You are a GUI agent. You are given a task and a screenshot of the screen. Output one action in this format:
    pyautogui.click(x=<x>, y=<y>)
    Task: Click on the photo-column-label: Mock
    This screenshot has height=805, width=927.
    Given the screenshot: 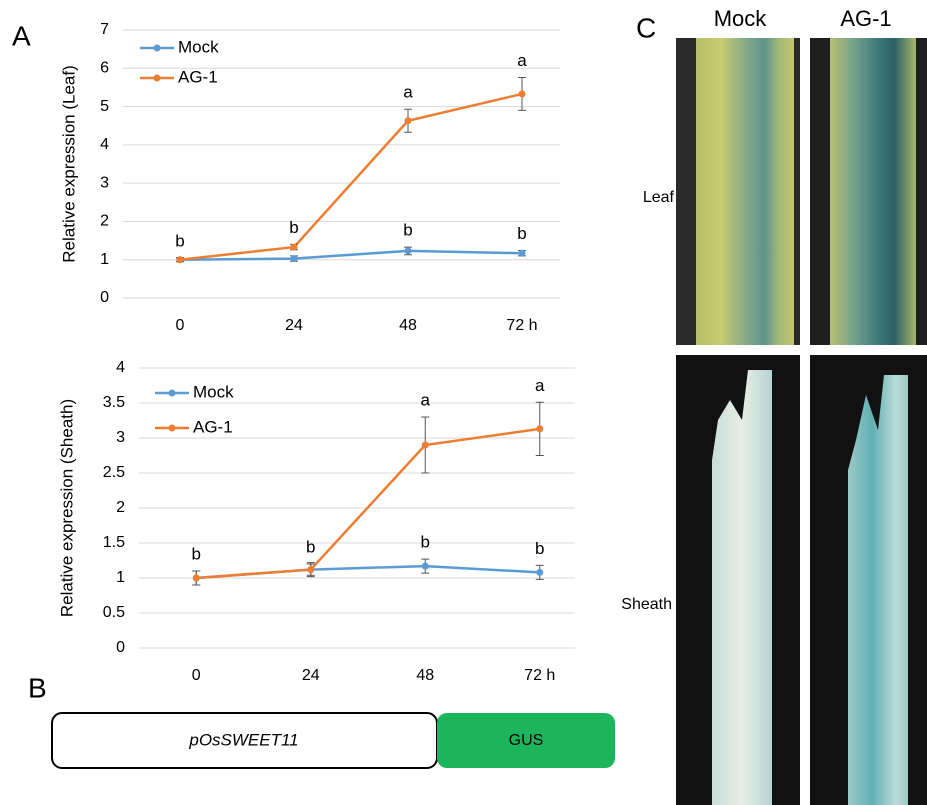 What is the action you would take?
    pyautogui.click(x=741, y=18)
    